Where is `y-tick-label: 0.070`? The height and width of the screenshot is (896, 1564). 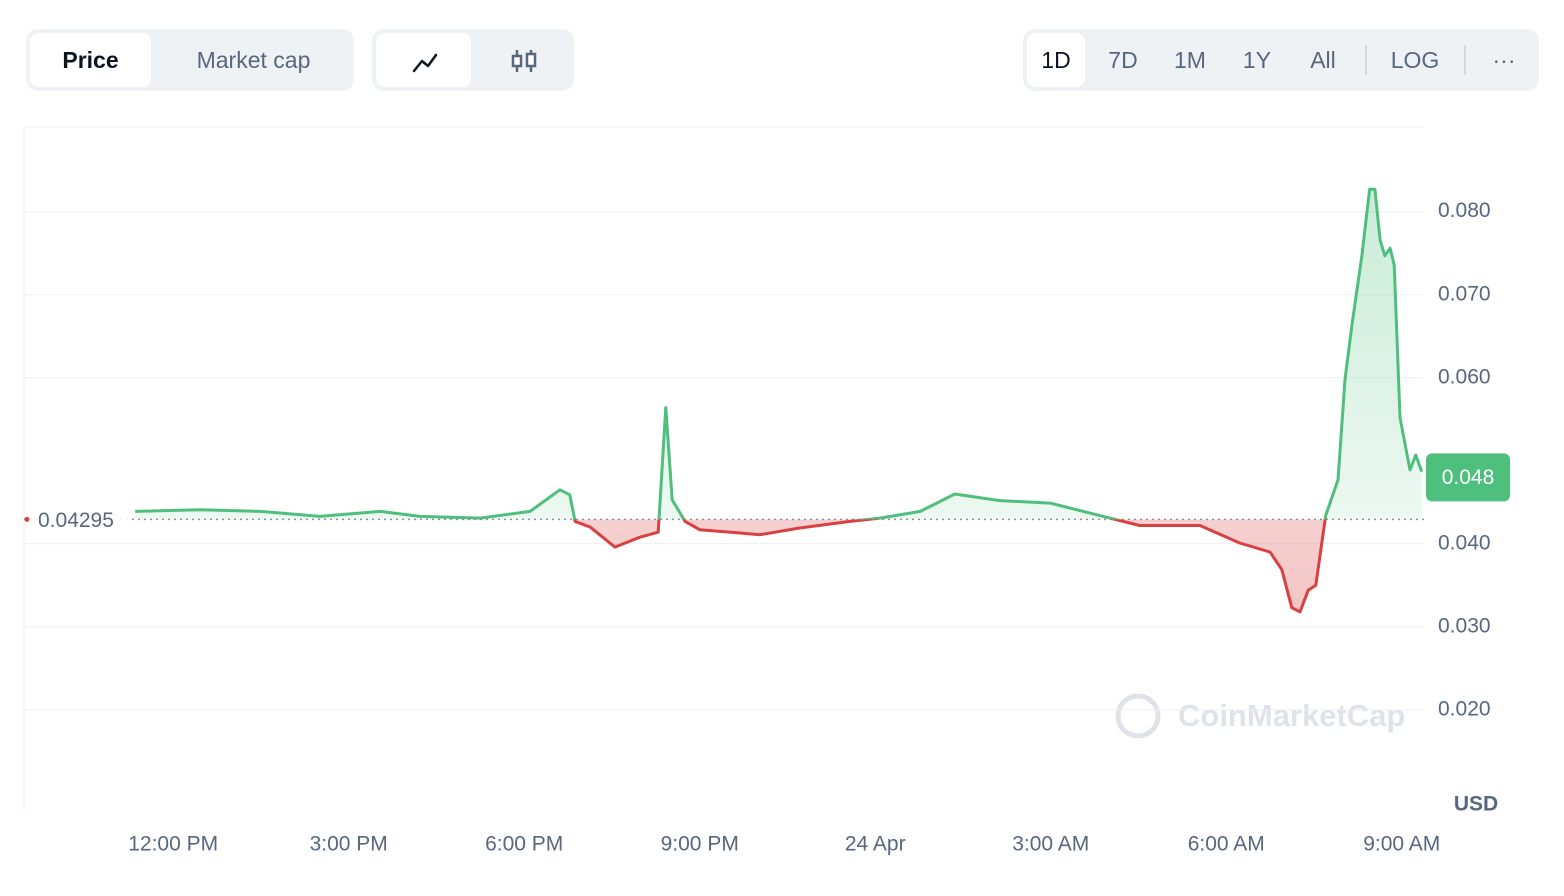 y-tick-label: 0.070 is located at coordinates (1464, 293).